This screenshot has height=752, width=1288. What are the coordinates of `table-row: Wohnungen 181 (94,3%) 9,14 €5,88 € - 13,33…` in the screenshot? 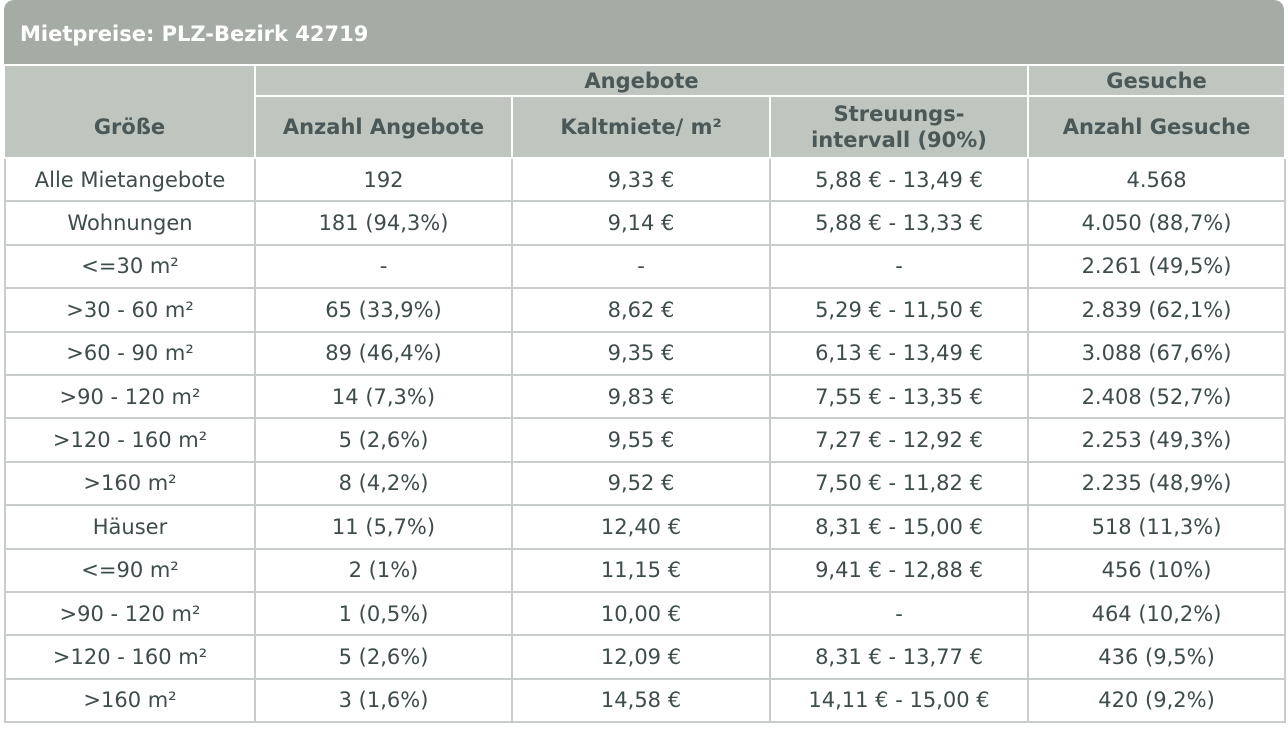 It's located at (645, 223).